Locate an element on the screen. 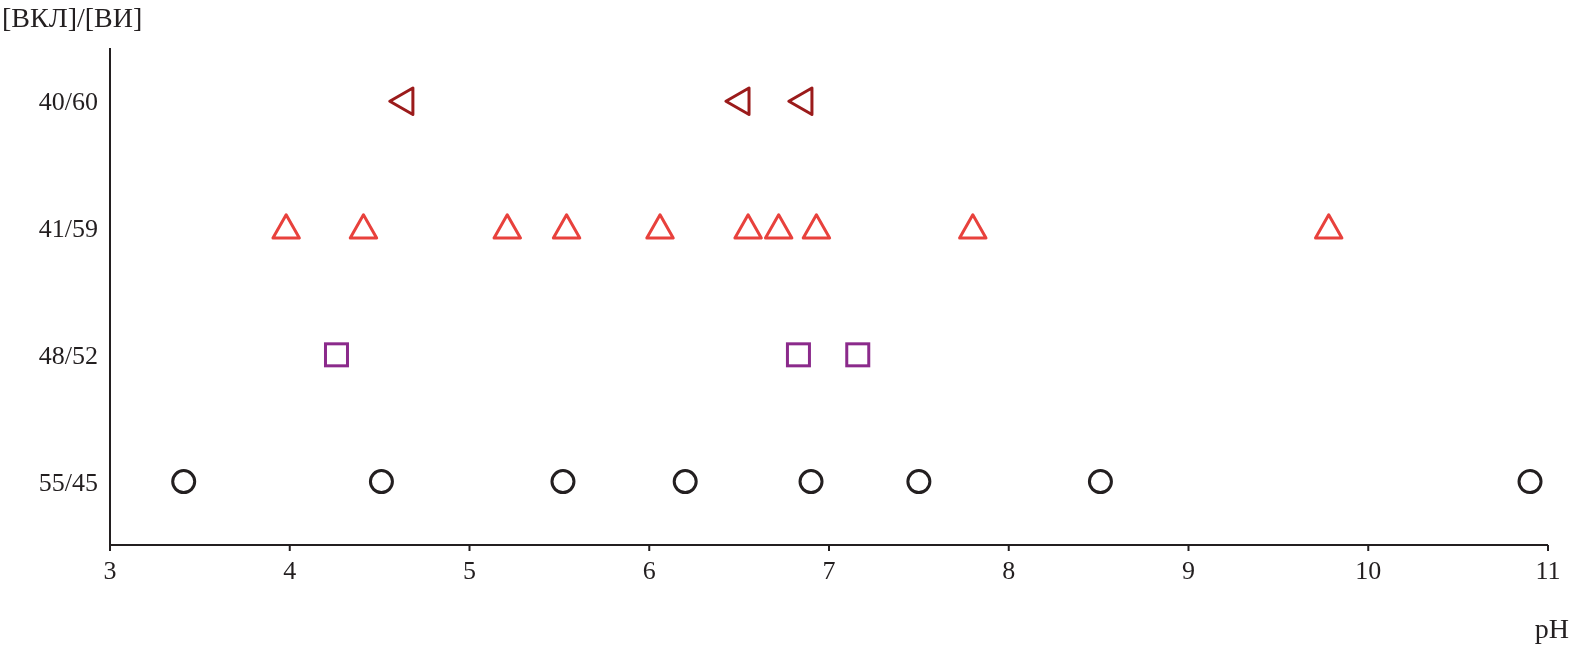  x-tick-label: 7 is located at coordinates (829, 571).